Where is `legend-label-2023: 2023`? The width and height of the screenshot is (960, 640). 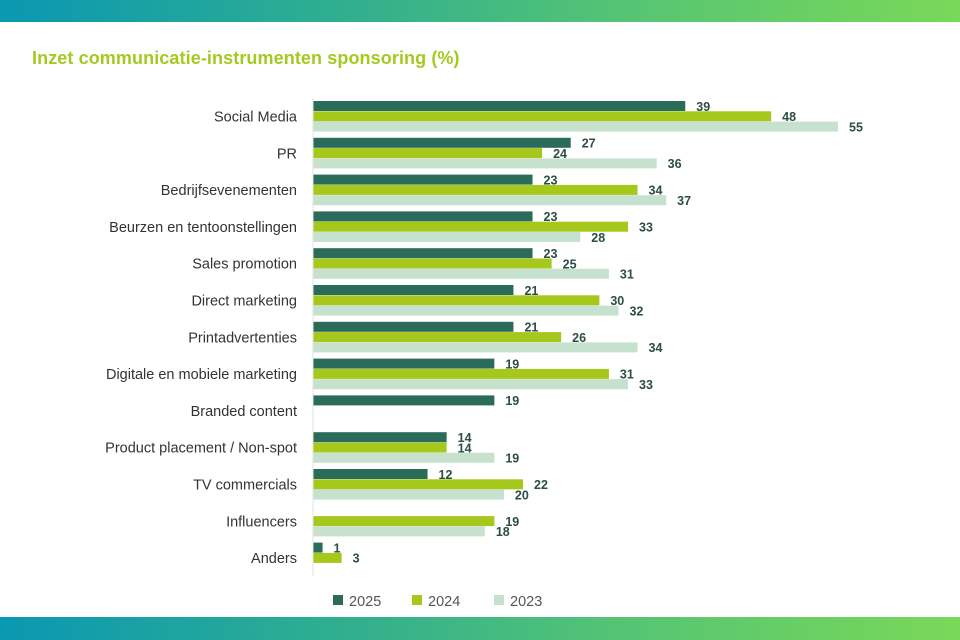
legend-label-2023: 2023 is located at coordinates (526, 602).